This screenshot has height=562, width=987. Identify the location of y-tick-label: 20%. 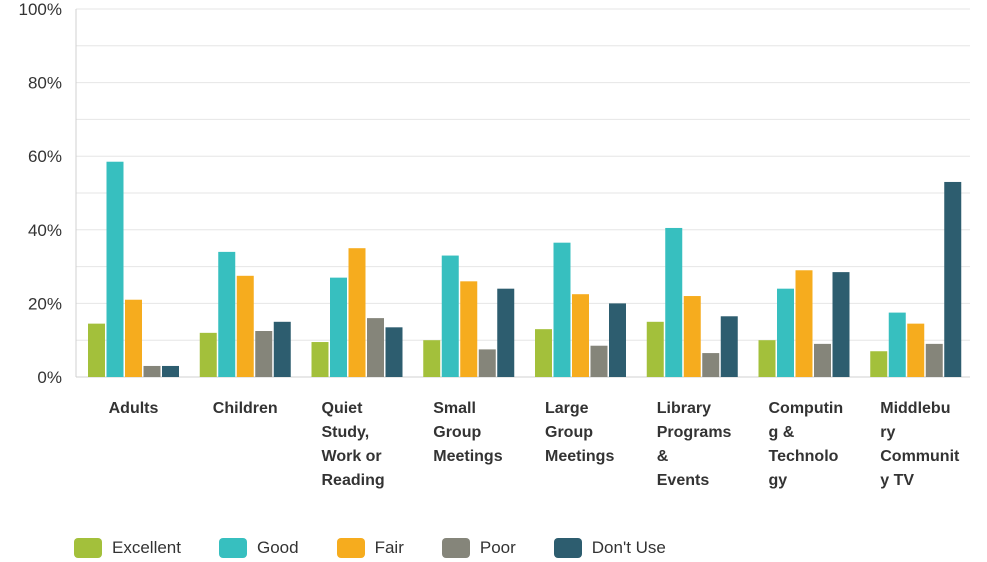
(45, 303).